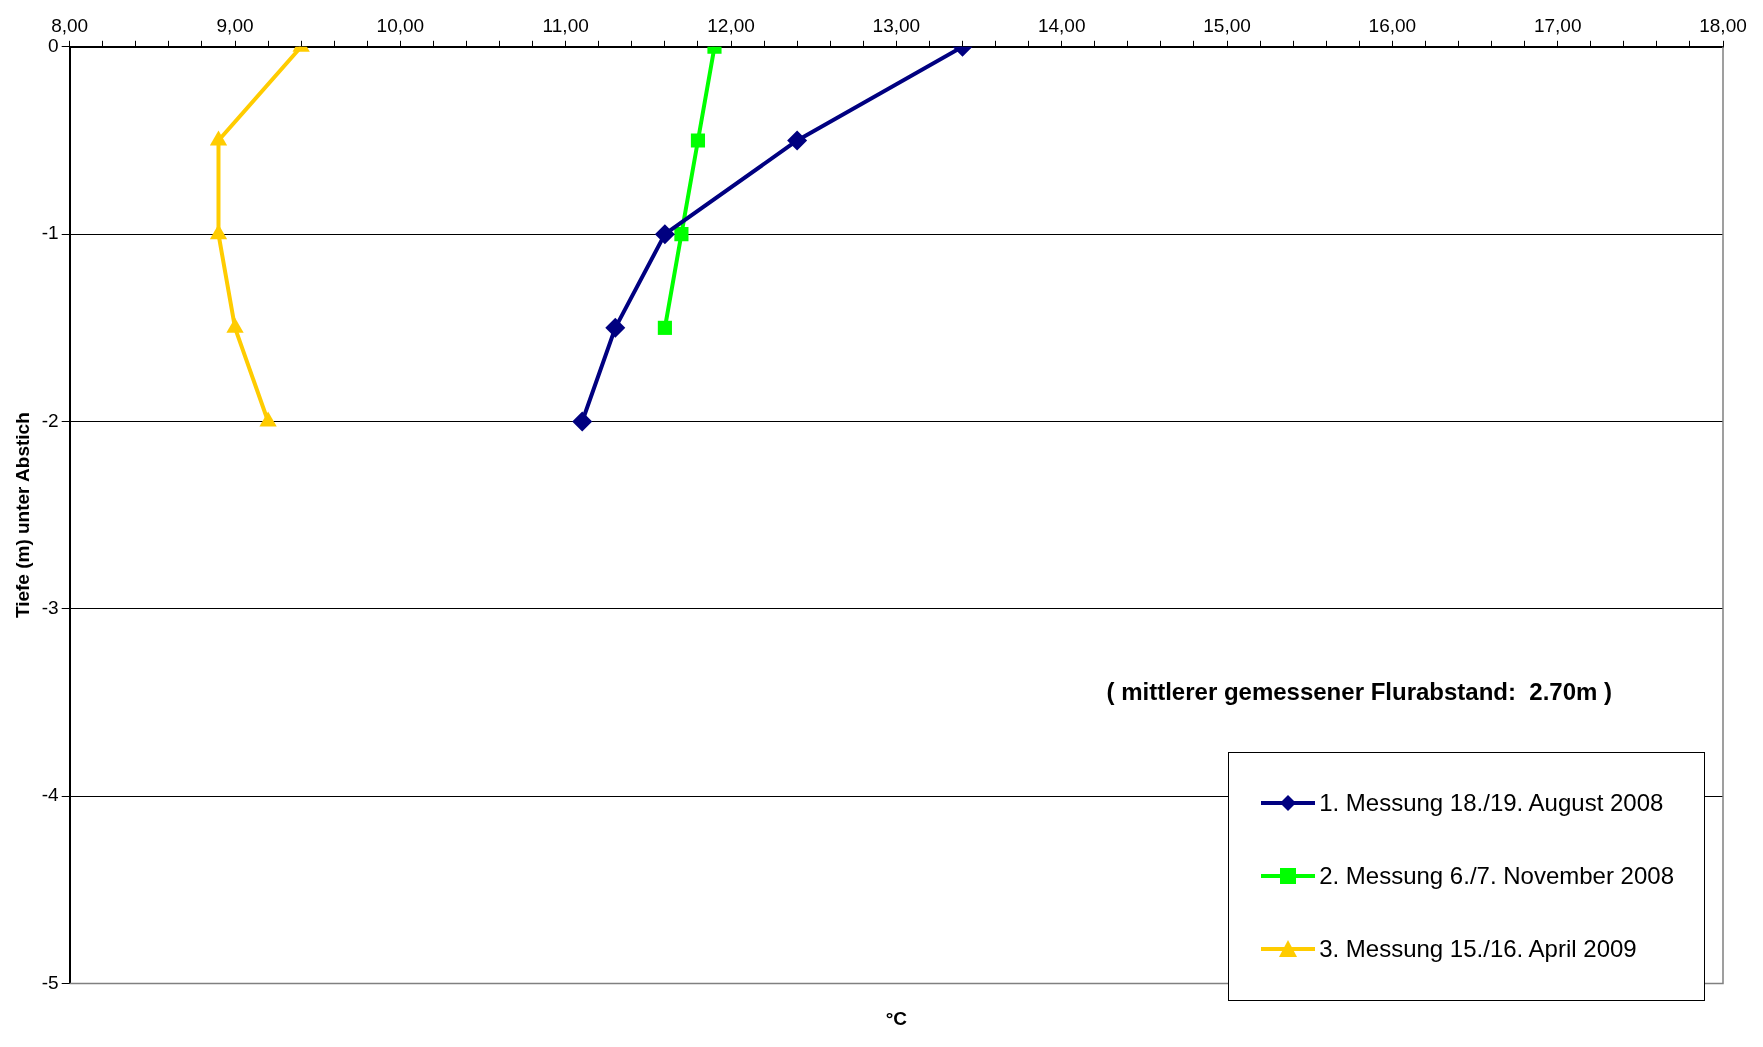  I want to click on legend-label: 1. Messung 18./19. August 2008, so click(1491, 803).